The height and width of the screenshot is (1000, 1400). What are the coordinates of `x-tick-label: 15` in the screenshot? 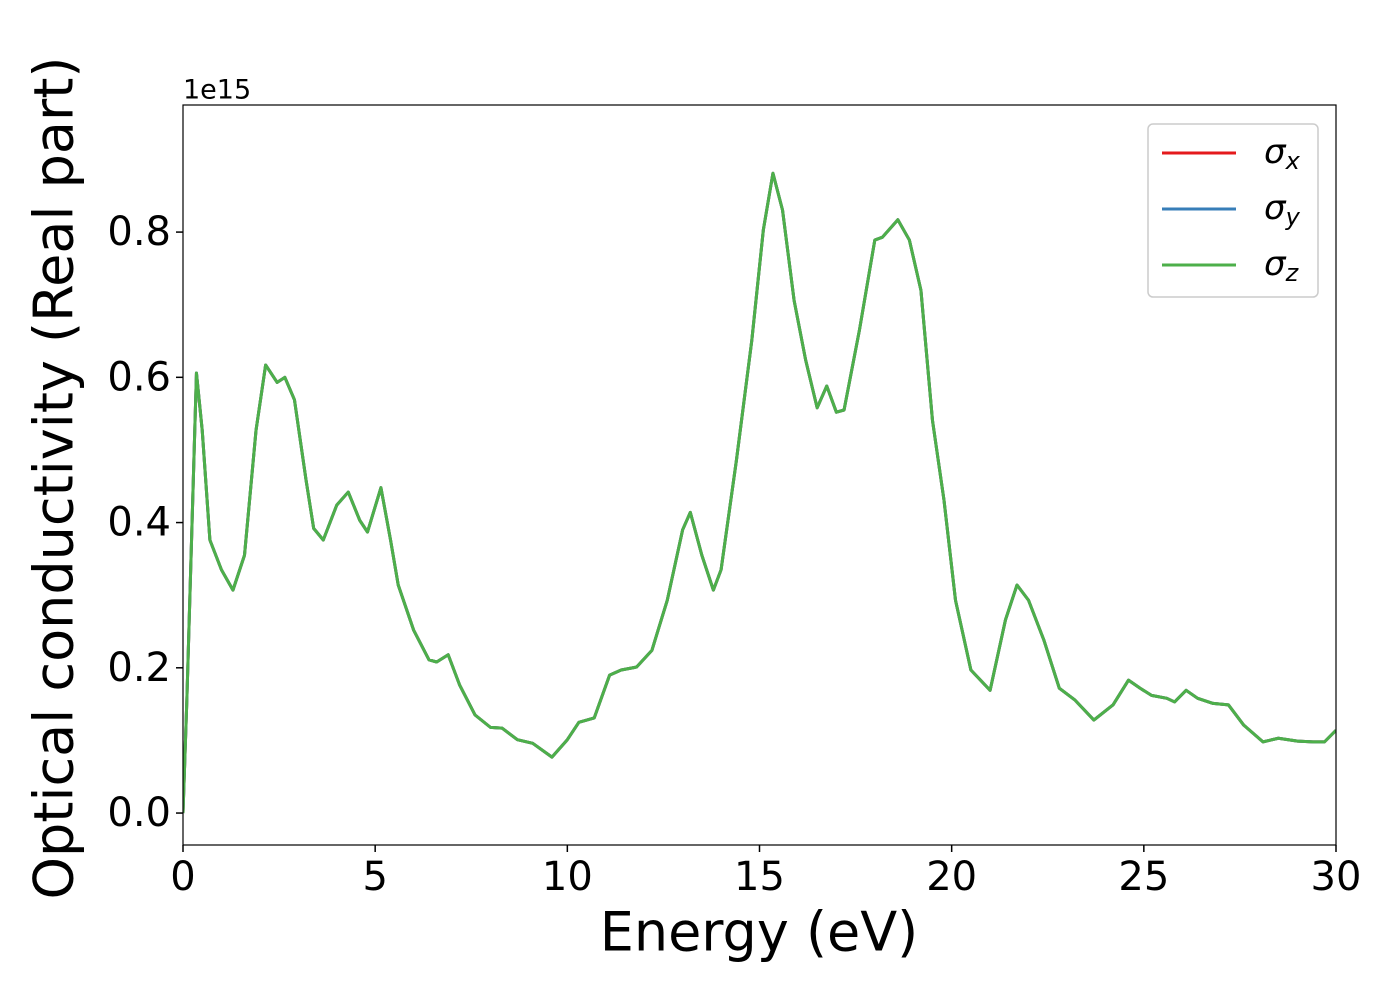 It's located at (759, 877).